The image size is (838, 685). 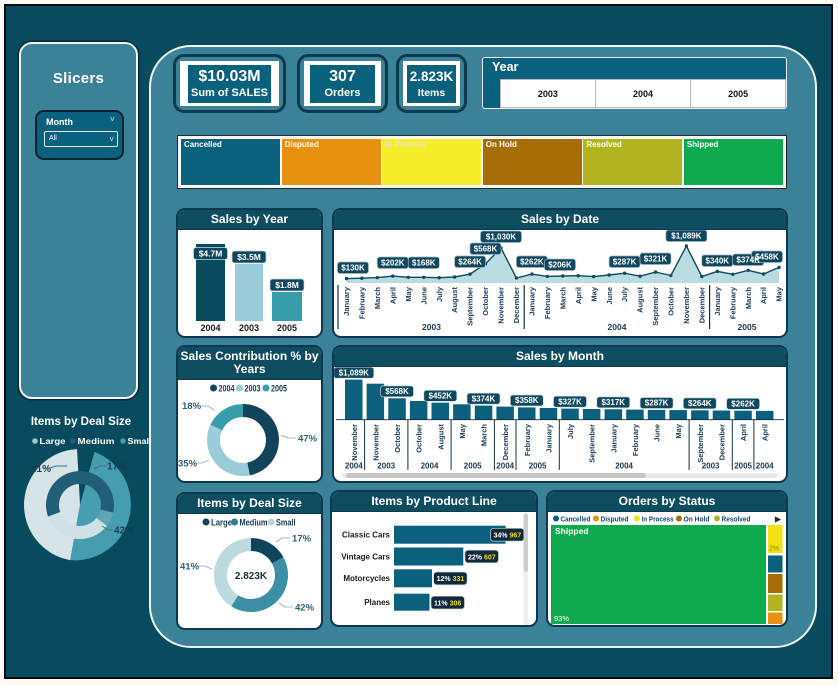 What do you see at coordinates (308, 439) in the screenshot?
I see `svg-text: 47%` at bounding box center [308, 439].